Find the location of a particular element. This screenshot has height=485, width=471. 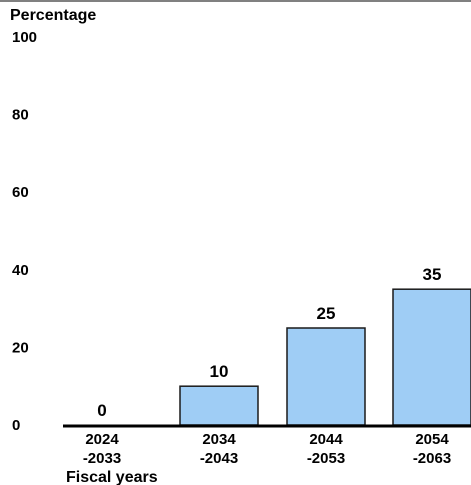

y-tick-label: 100 is located at coordinates (24, 37).